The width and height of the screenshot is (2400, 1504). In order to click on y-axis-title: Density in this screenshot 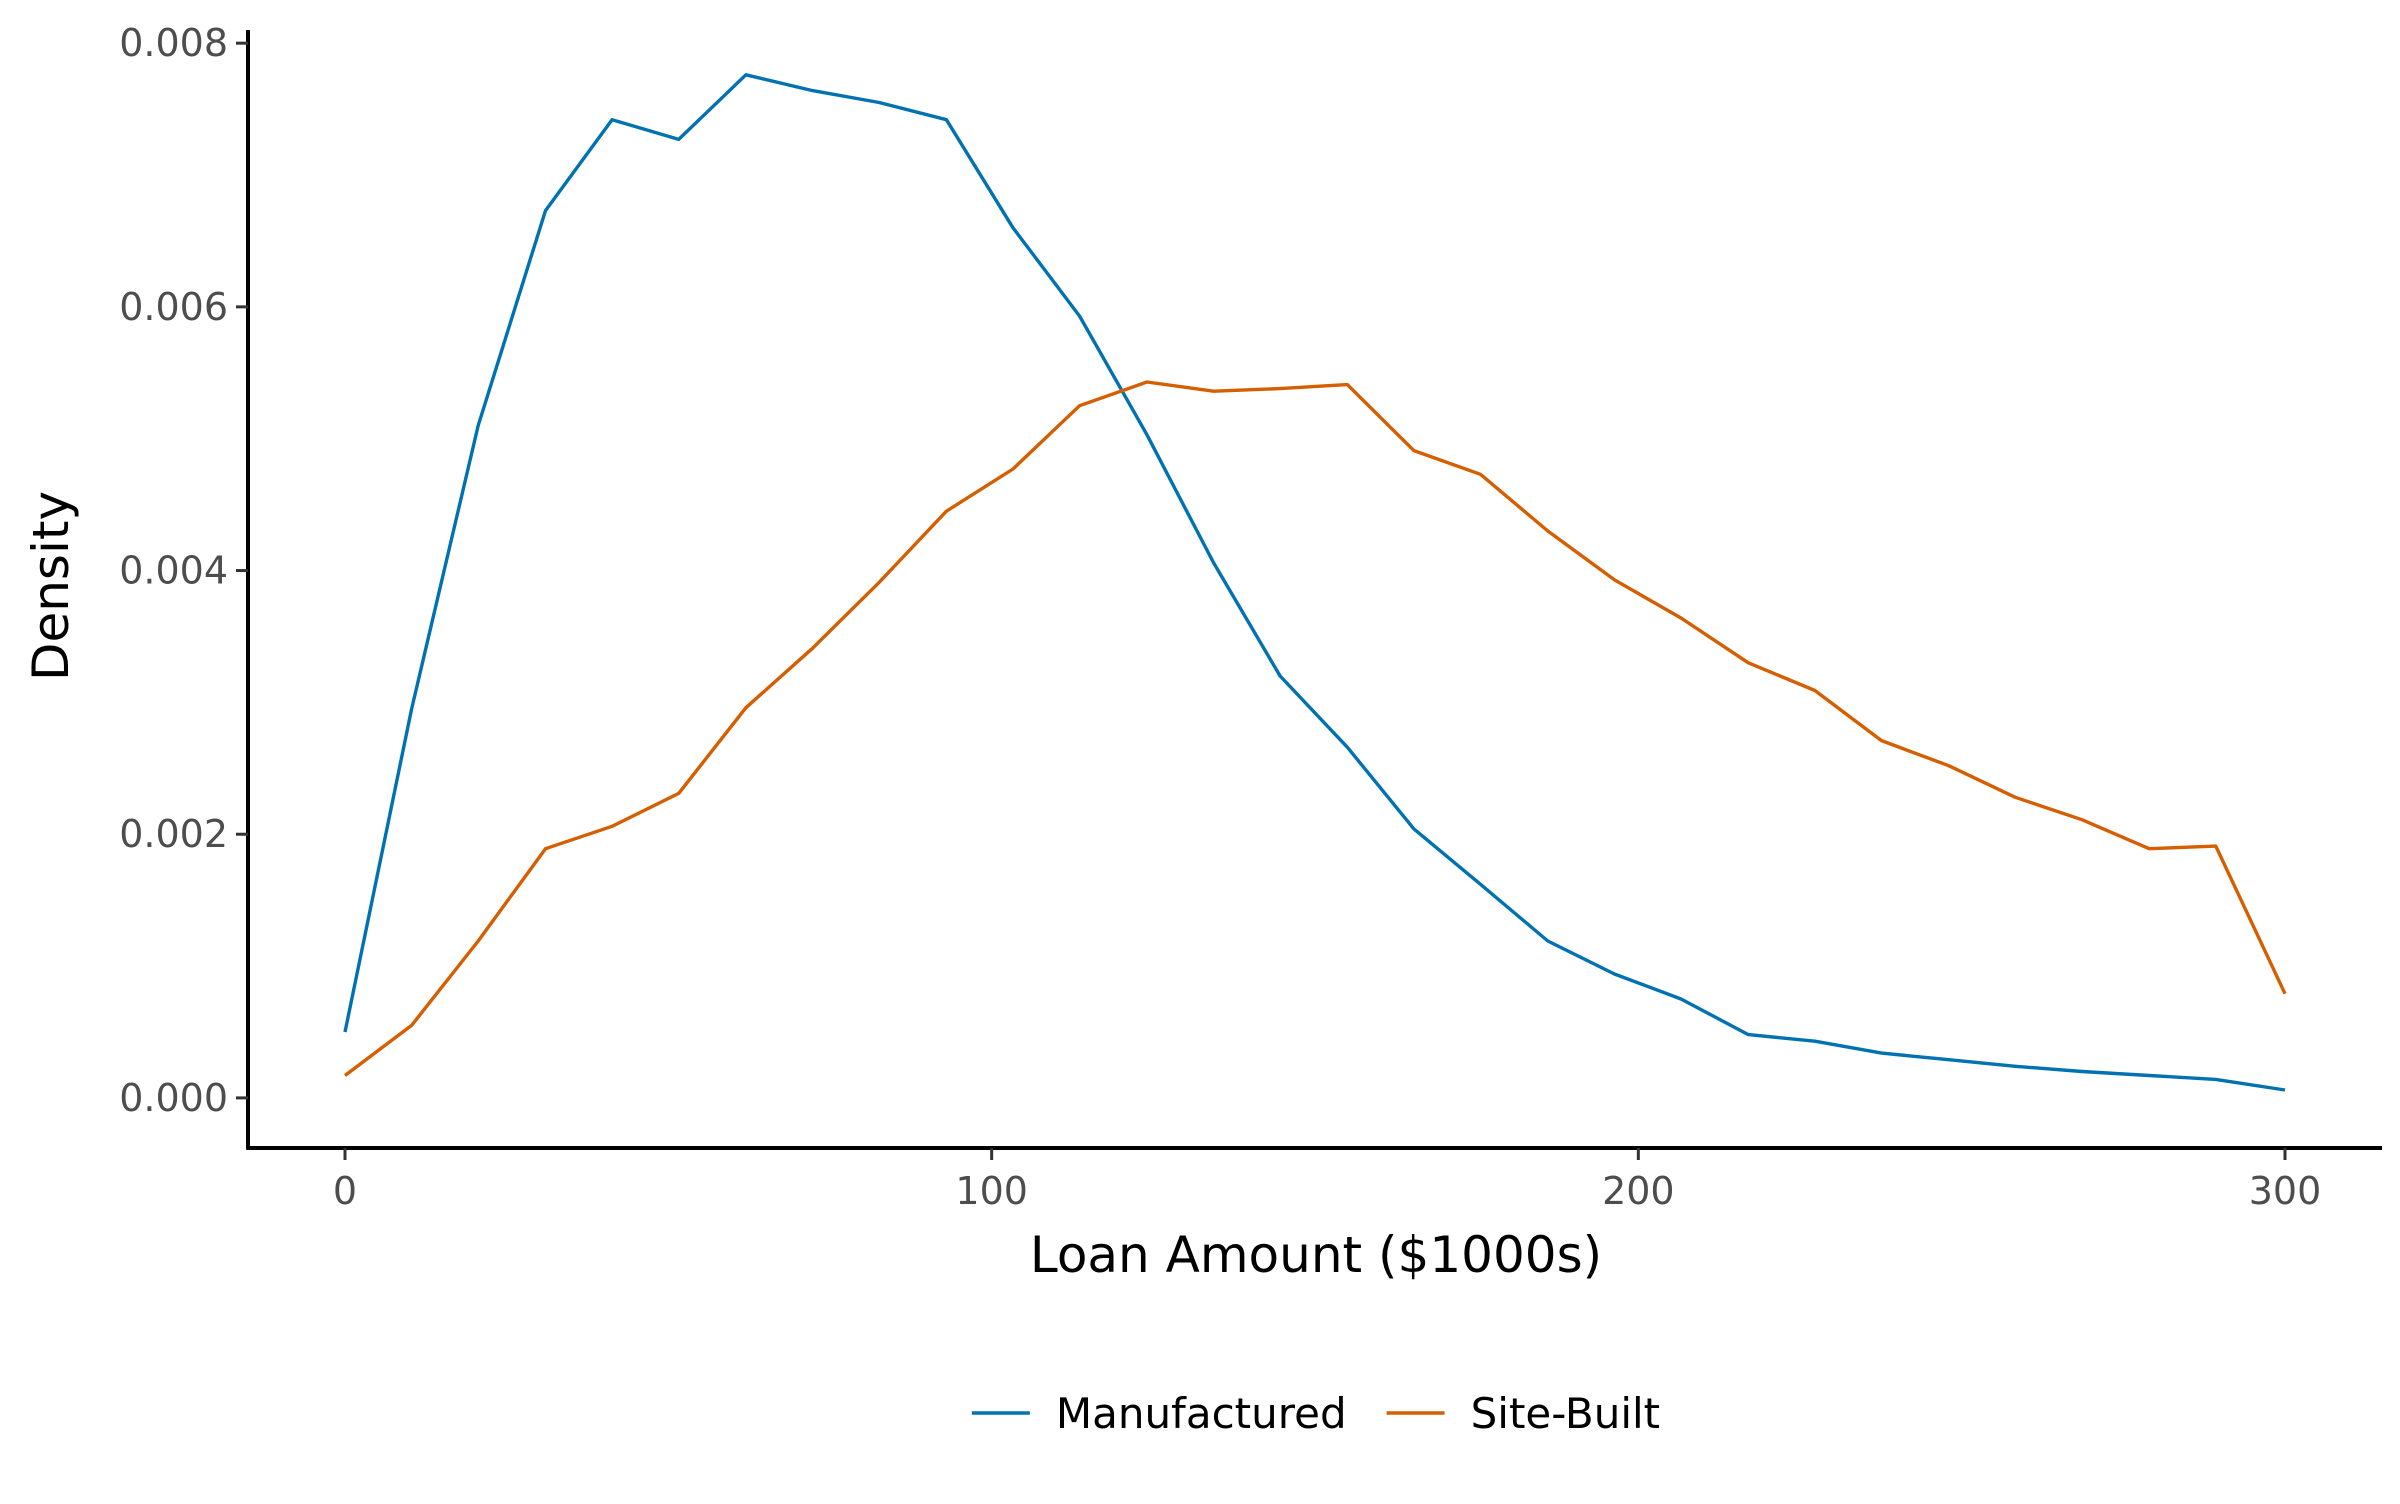, I will do `click(51, 586)`.